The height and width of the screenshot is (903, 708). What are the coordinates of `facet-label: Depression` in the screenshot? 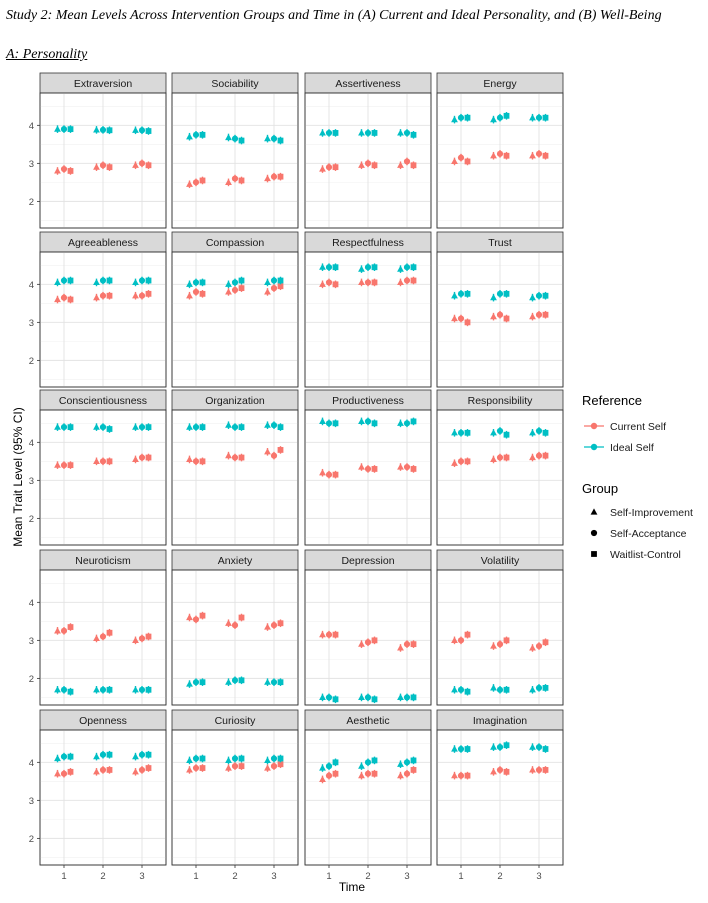 It's located at (367, 561).